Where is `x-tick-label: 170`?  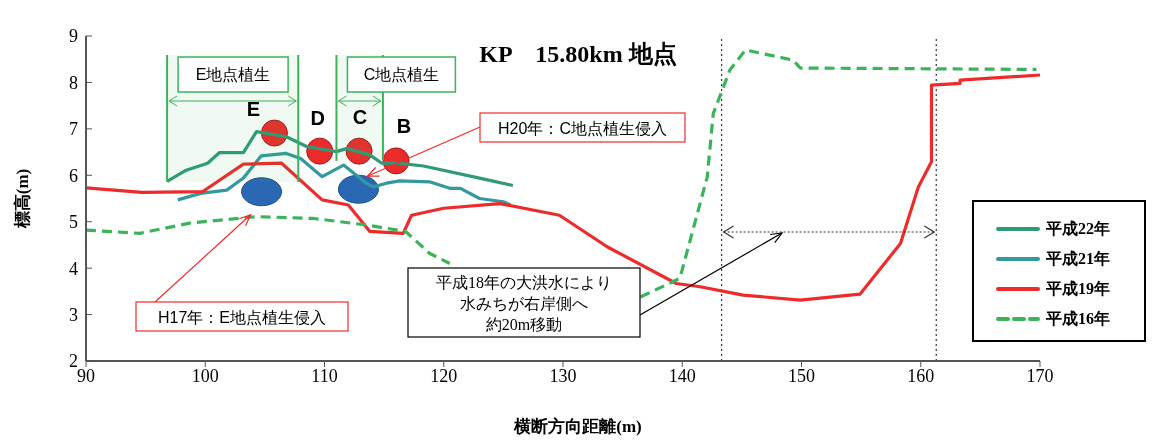 x-tick-label: 170 is located at coordinates (1040, 375).